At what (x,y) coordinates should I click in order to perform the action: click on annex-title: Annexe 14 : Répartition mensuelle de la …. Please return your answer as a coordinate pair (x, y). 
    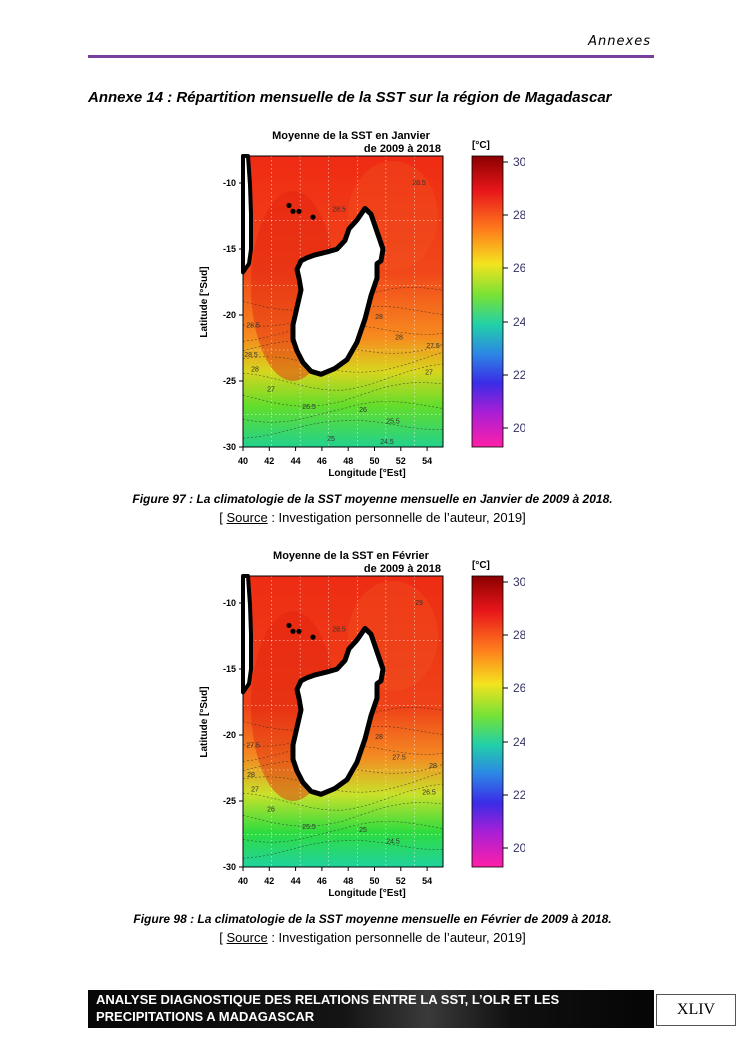
    Looking at the image, I should click on (350, 97).